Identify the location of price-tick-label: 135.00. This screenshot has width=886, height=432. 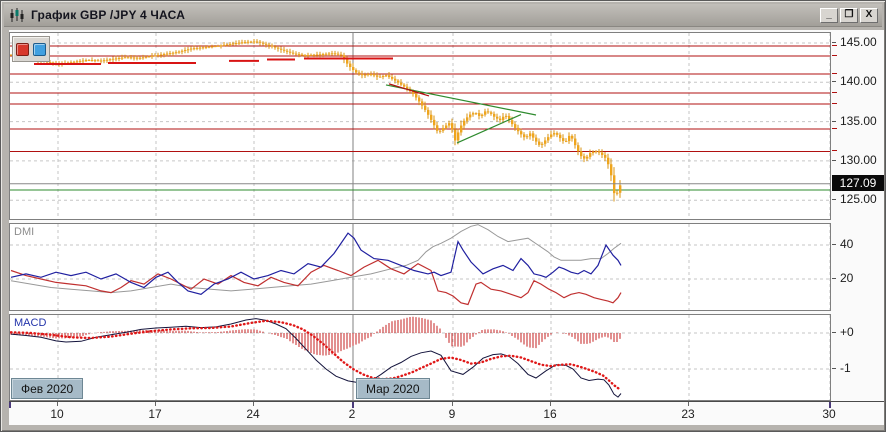
(858, 120).